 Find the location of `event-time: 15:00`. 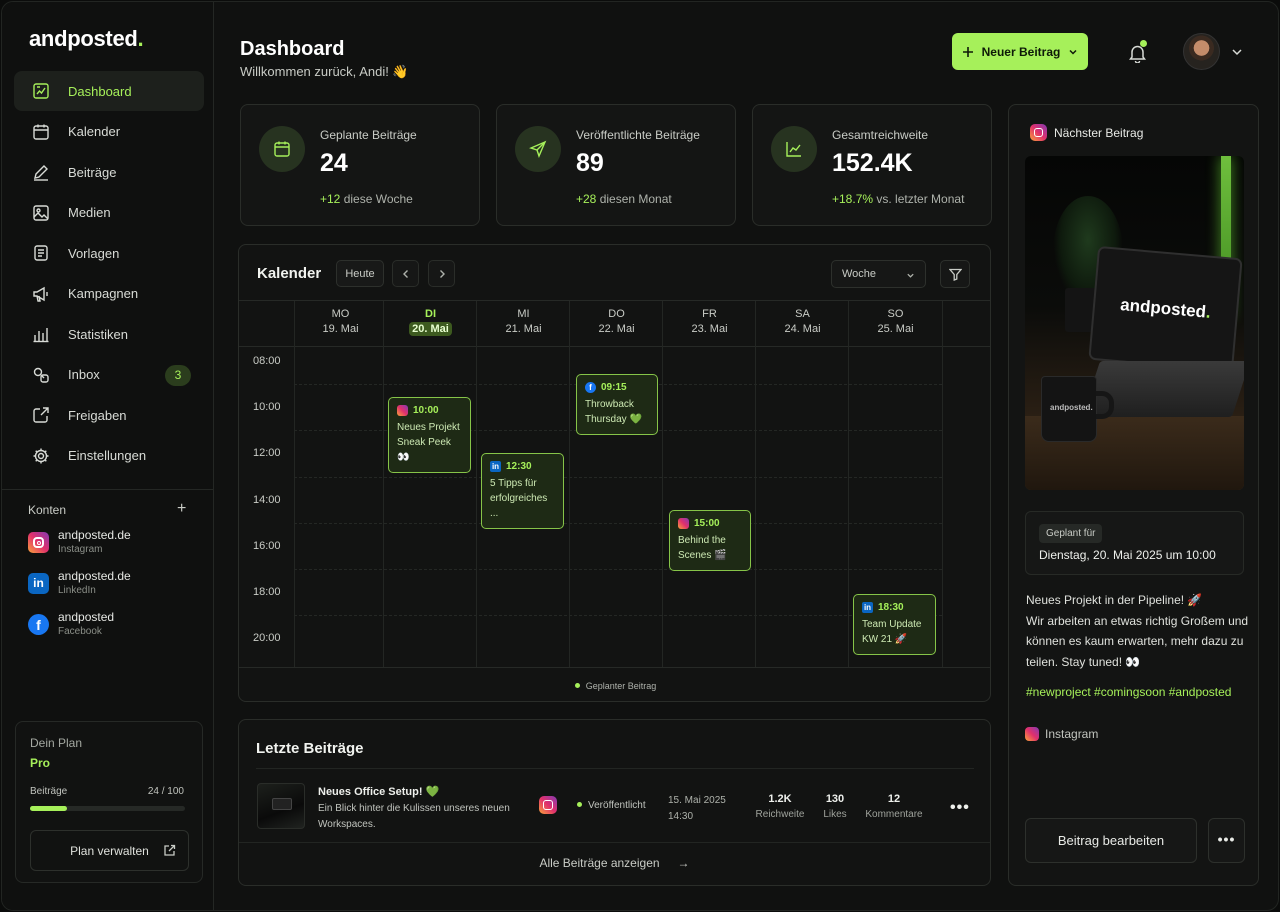

event-time: 15:00 is located at coordinates (707, 523).